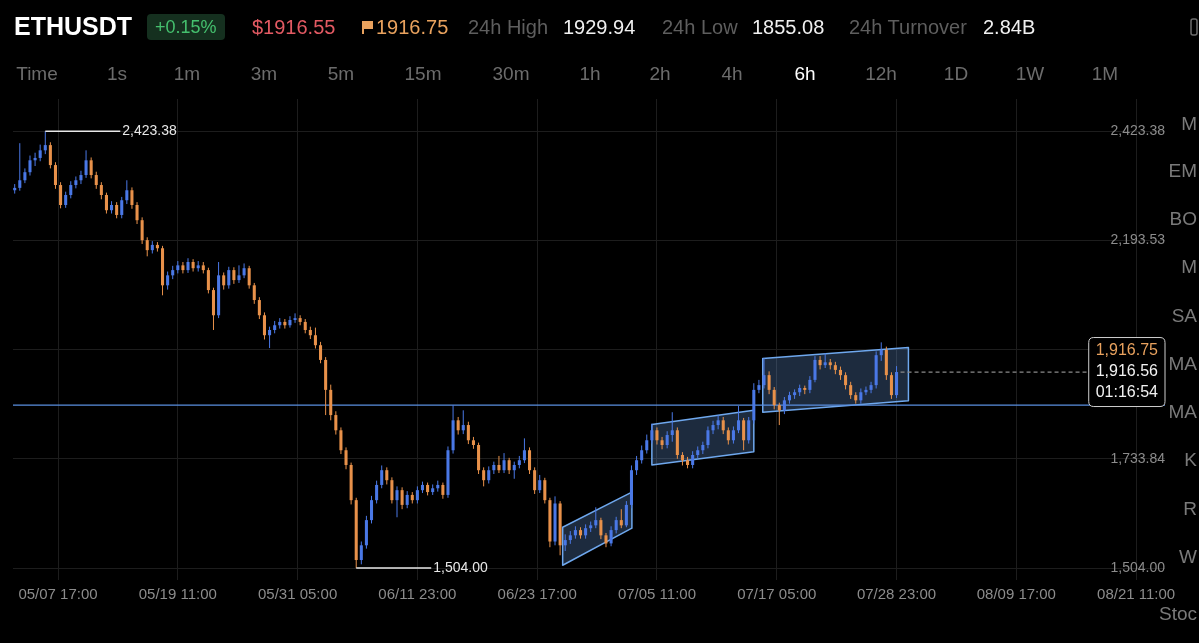  Describe the element at coordinates (1138, 566) in the screenshot. I see `y-tick-label: 1,504.00` at that location.